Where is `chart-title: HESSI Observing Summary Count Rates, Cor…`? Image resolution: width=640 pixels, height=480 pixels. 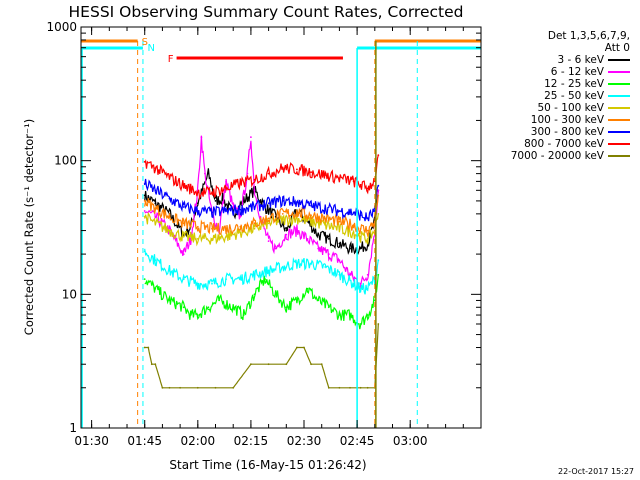 chart-title: HESSI Observing Summary Count Rates, Cor… is located at coordinates (266, 12).